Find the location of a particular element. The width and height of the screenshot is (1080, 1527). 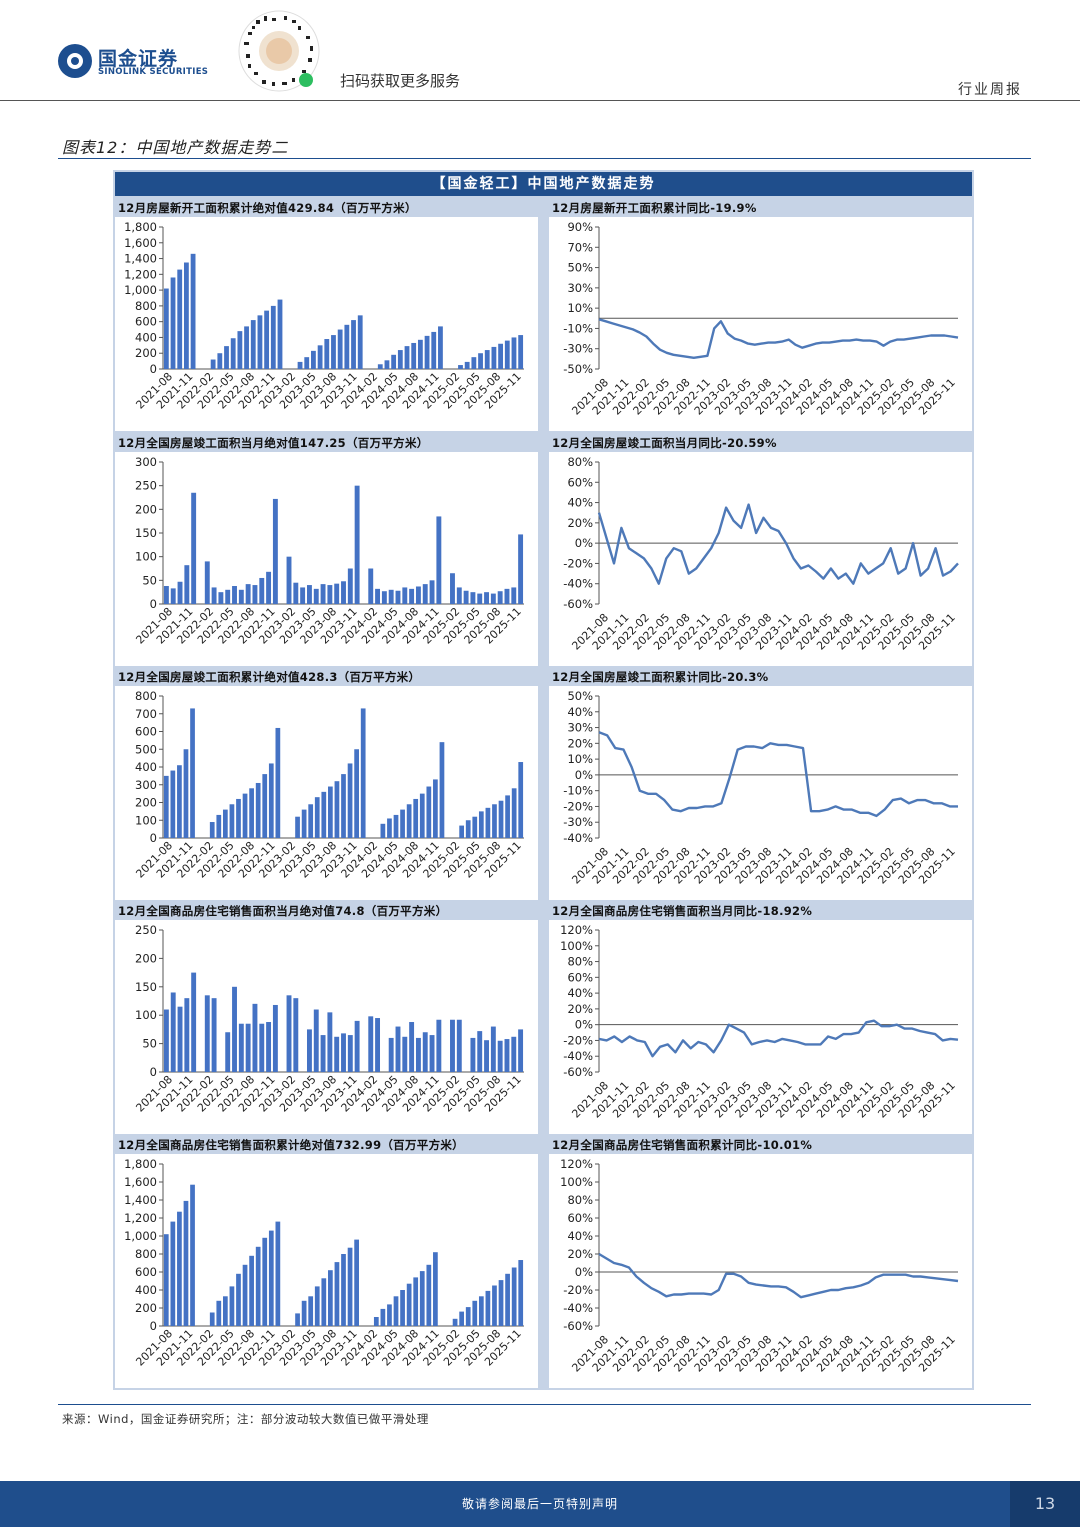

y-tick-label: 70% is located at coordinates (580, 247).